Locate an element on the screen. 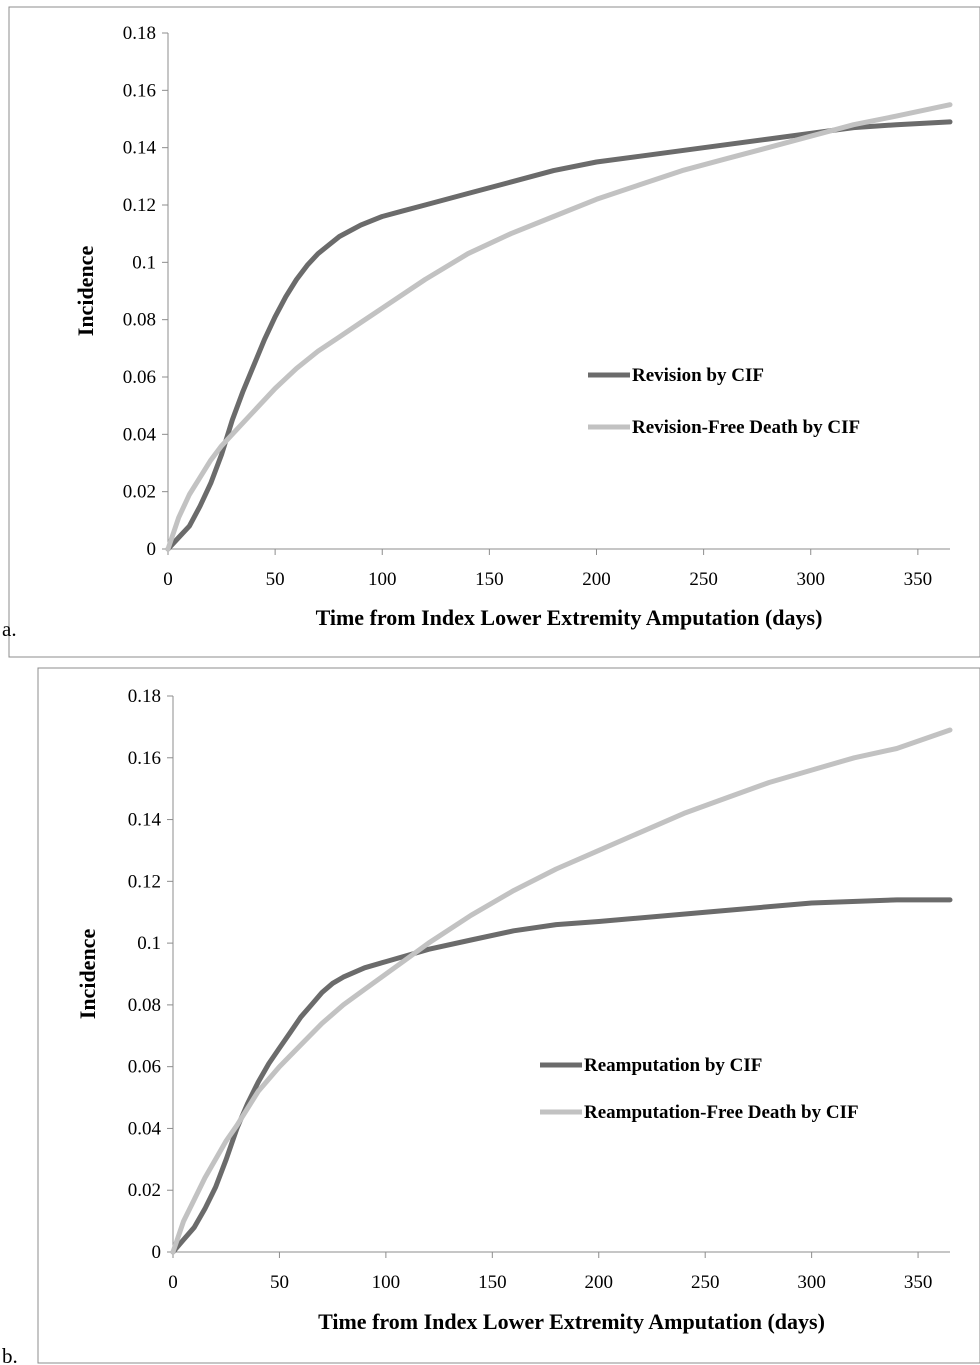 The image size is (980, 1365). panel-label-b: b. is located at coordinates (10, 1354).